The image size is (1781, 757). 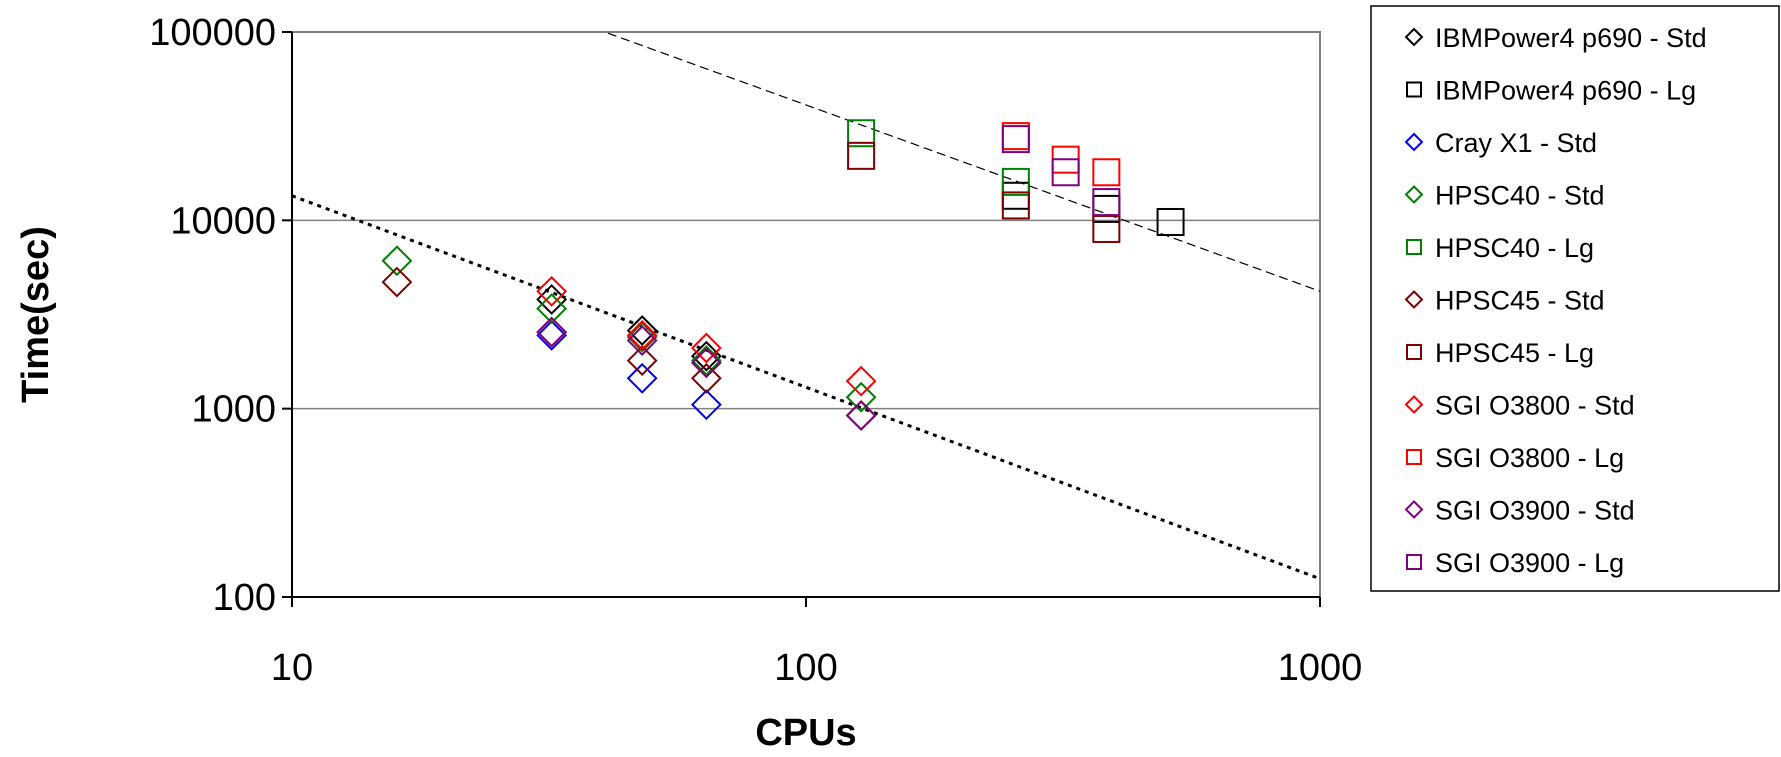 What do you see at coordinates (1529, 563) in the screenshot?
I see `legend-label: SGI O3900 - Lg` at bounding box center [1529, 563].